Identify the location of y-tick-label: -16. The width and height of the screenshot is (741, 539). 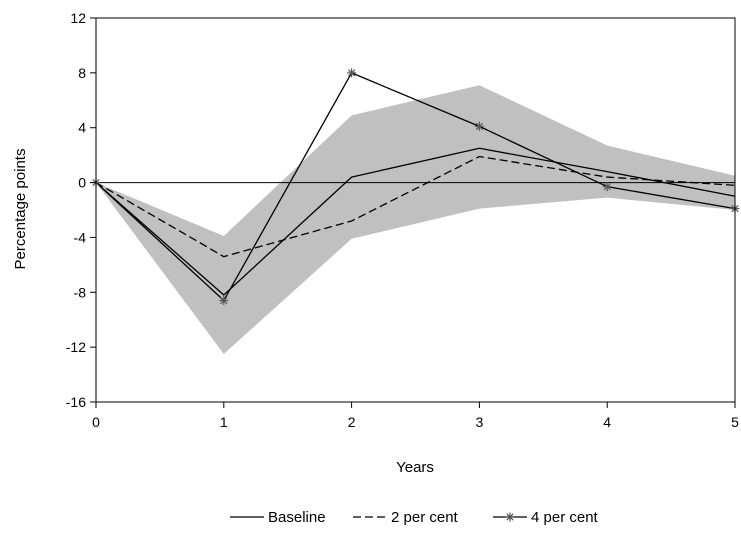
(76, 402).